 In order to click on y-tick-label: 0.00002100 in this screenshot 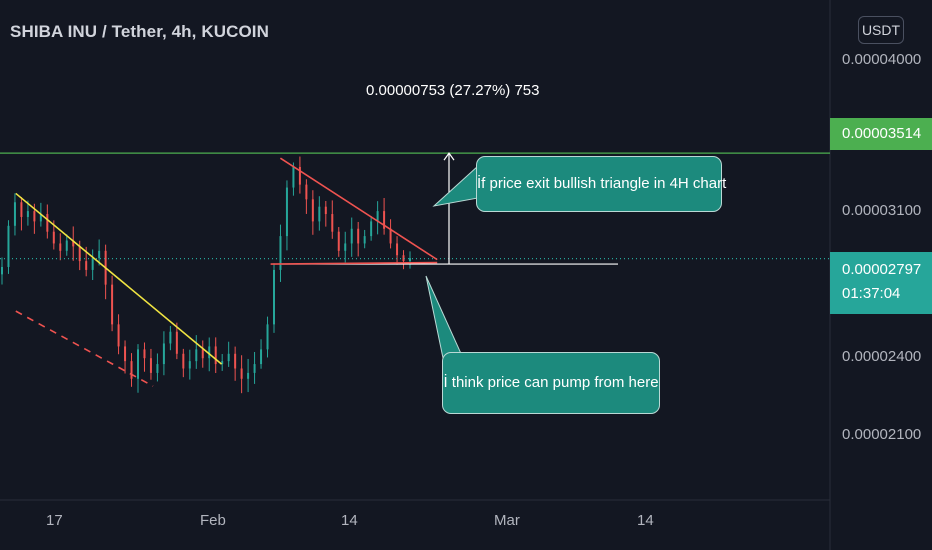, I will do `click(882, 434)`.